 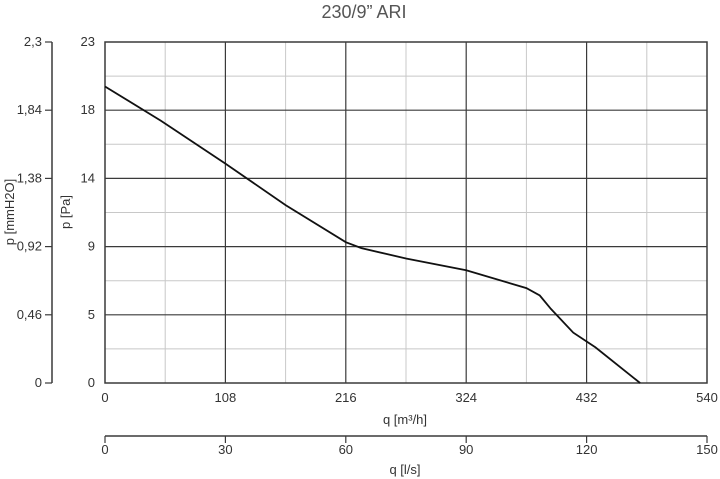 I want to click on x2-tick-label: 0, so click(x=104, y=449).